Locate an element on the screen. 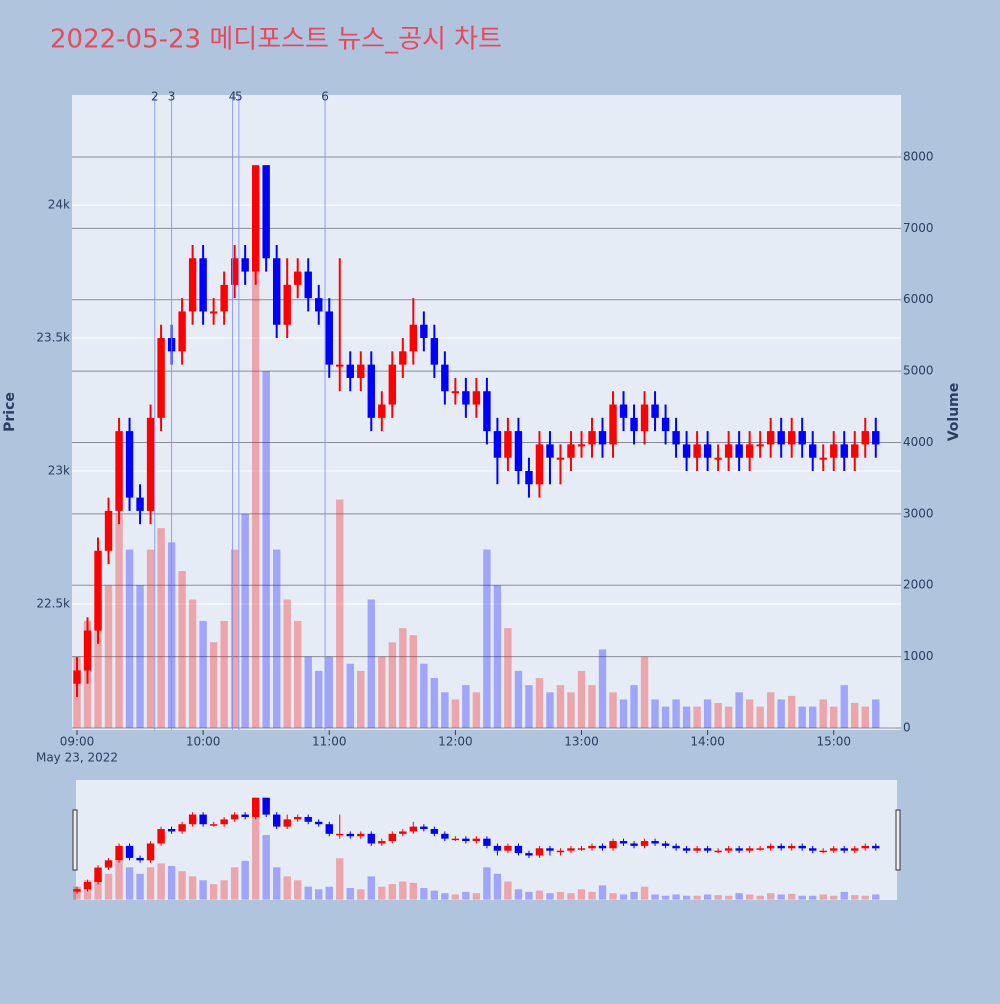 This screenshot has height=1004, width=1000. x-tick-label: 15:00 is located at coordinates (833, 742).